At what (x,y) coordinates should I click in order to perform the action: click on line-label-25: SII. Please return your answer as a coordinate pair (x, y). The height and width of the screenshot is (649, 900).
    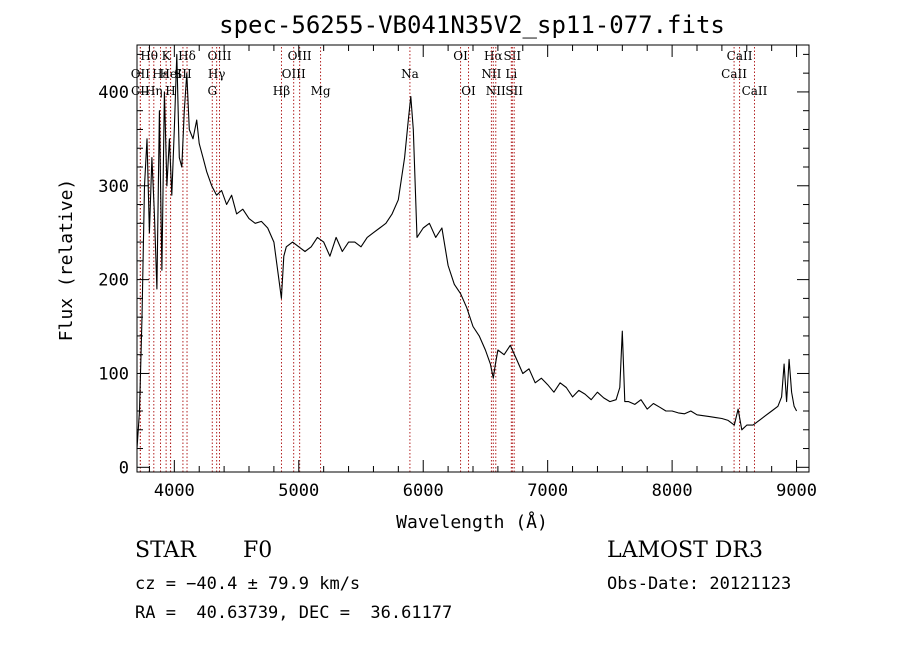
    Looking at the image, I should click on (514, 91).